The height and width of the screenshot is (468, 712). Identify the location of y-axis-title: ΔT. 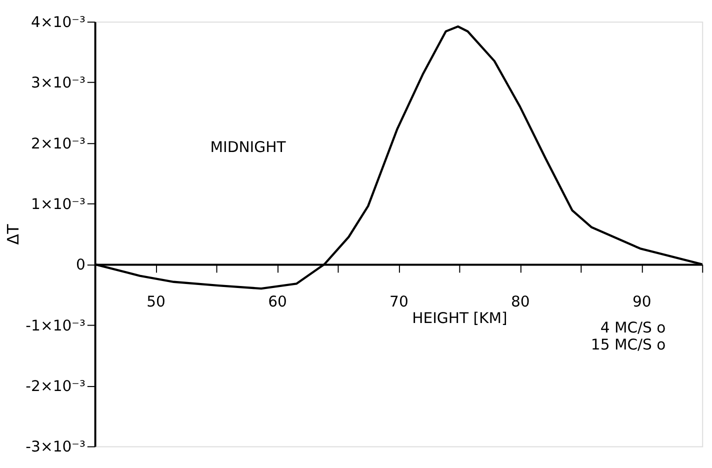
(13, 234).